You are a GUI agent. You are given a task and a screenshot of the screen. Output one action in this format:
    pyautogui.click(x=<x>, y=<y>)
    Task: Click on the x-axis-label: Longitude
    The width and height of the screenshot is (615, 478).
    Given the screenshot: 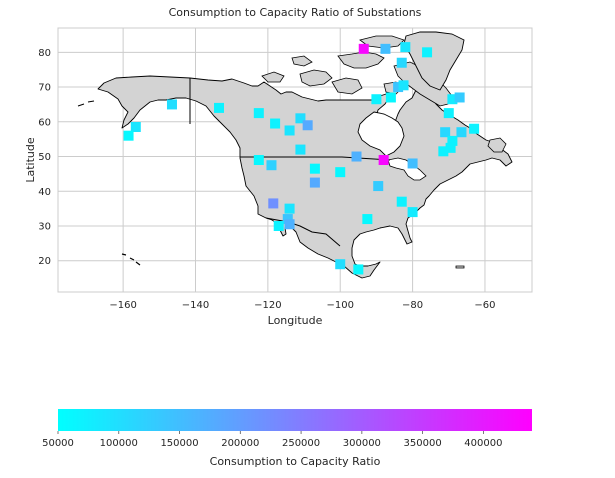 What is the action you would take?
    pyautogui.click(x=295, y=320)
    